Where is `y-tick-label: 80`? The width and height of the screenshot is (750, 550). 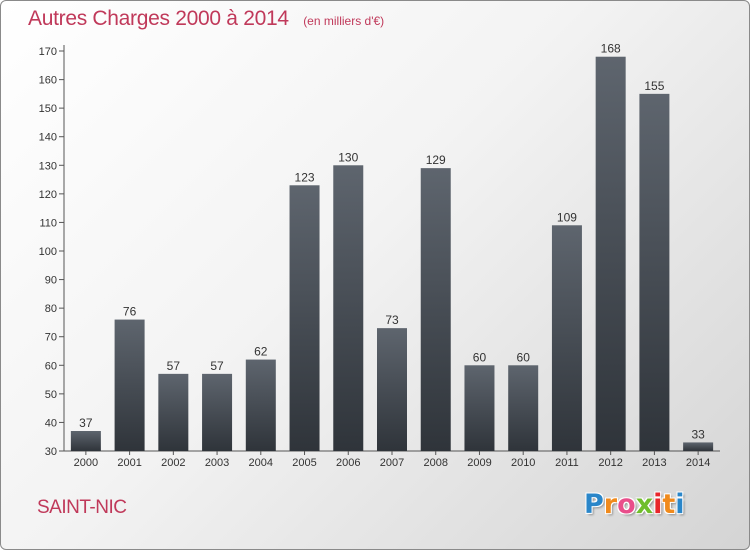 y-tick-label: 80 is located at coordinates (51, 309).